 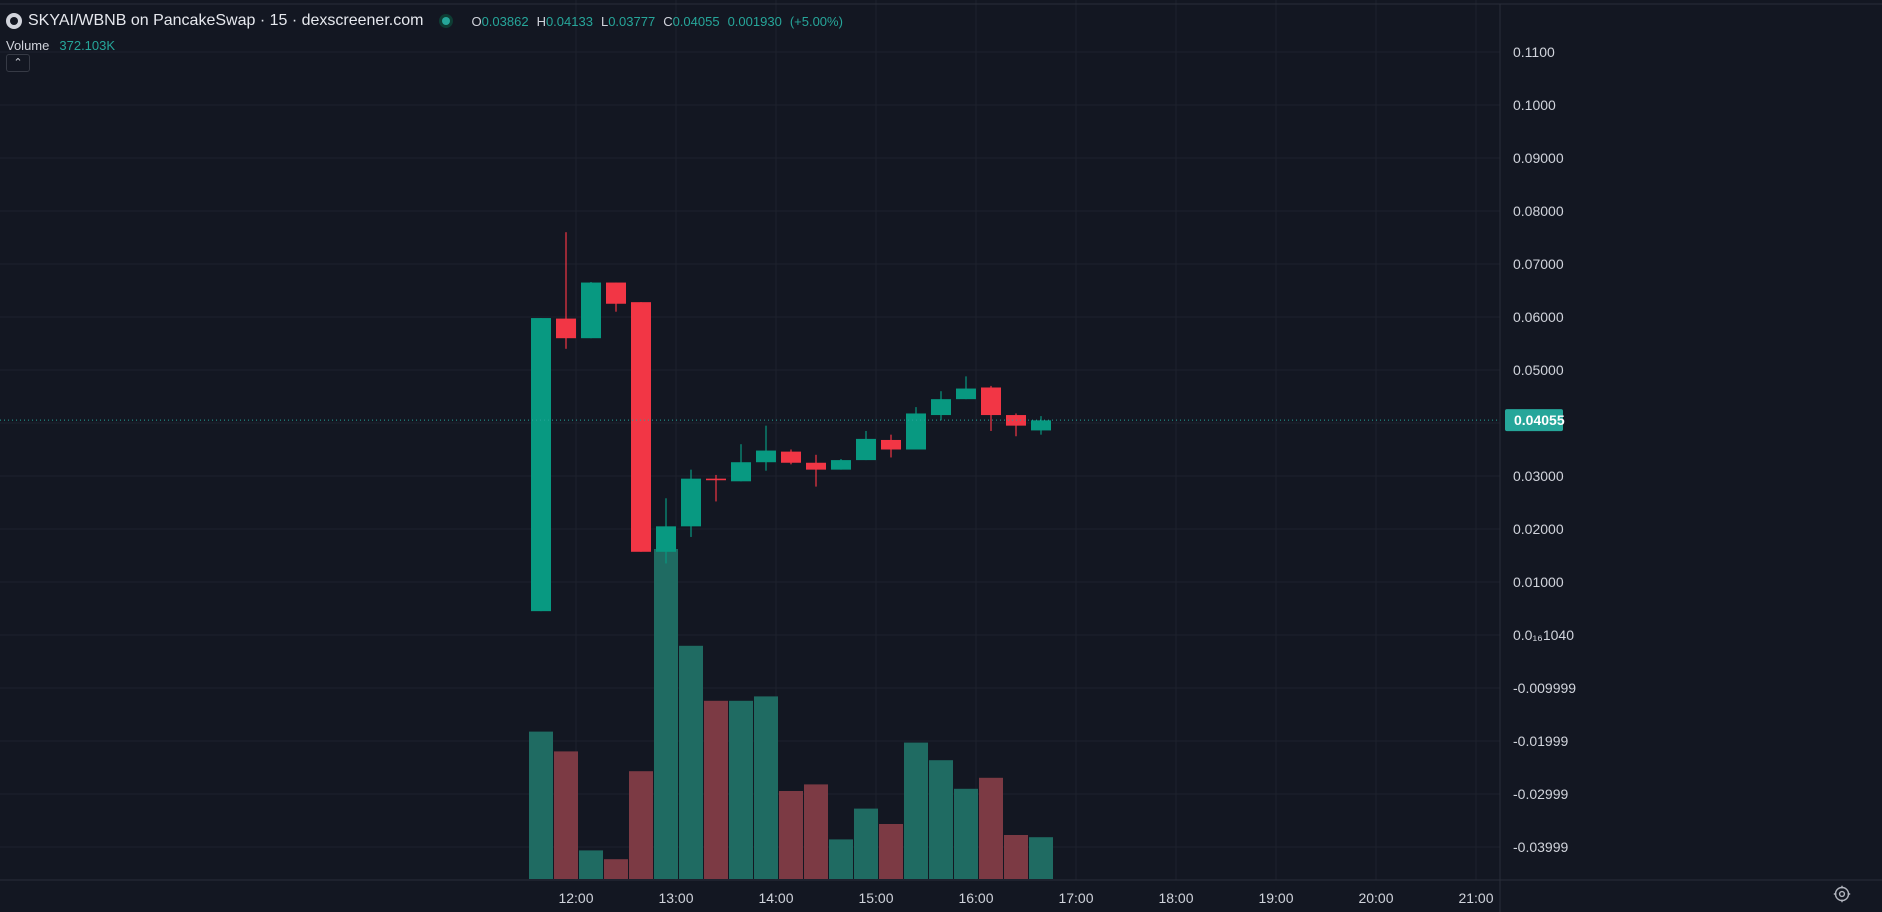 I want to click on y-tick-label: 0.05000, so click(x=1538, y=370).